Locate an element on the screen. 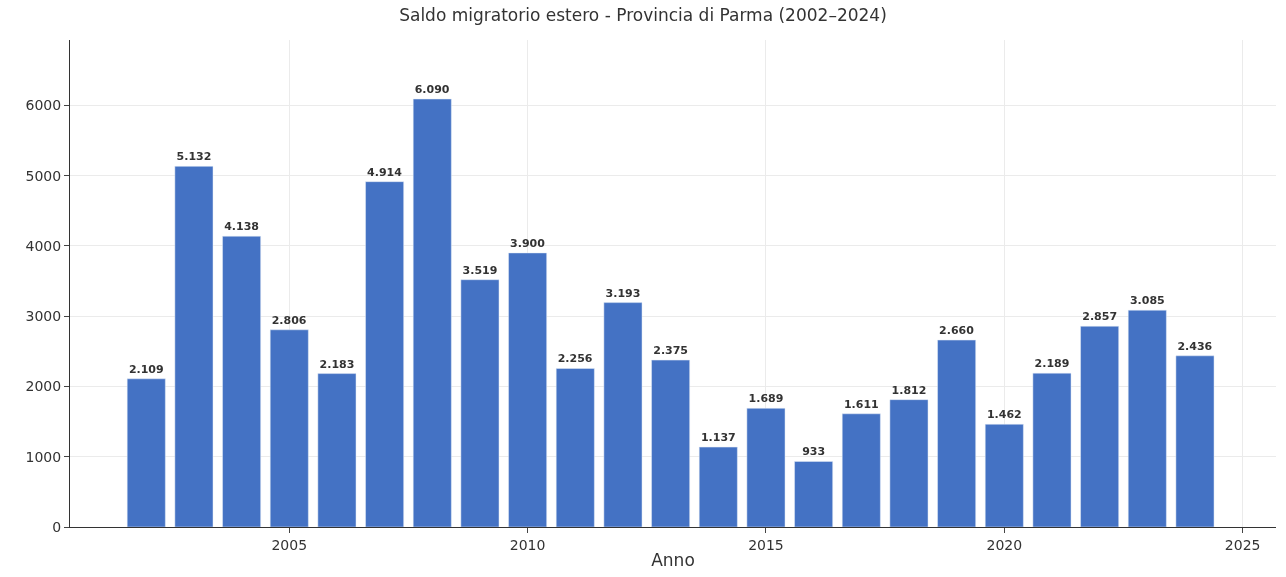 The image size is (1286, 577). y-tick-label: 3000 is located at coordinates (43, 316).